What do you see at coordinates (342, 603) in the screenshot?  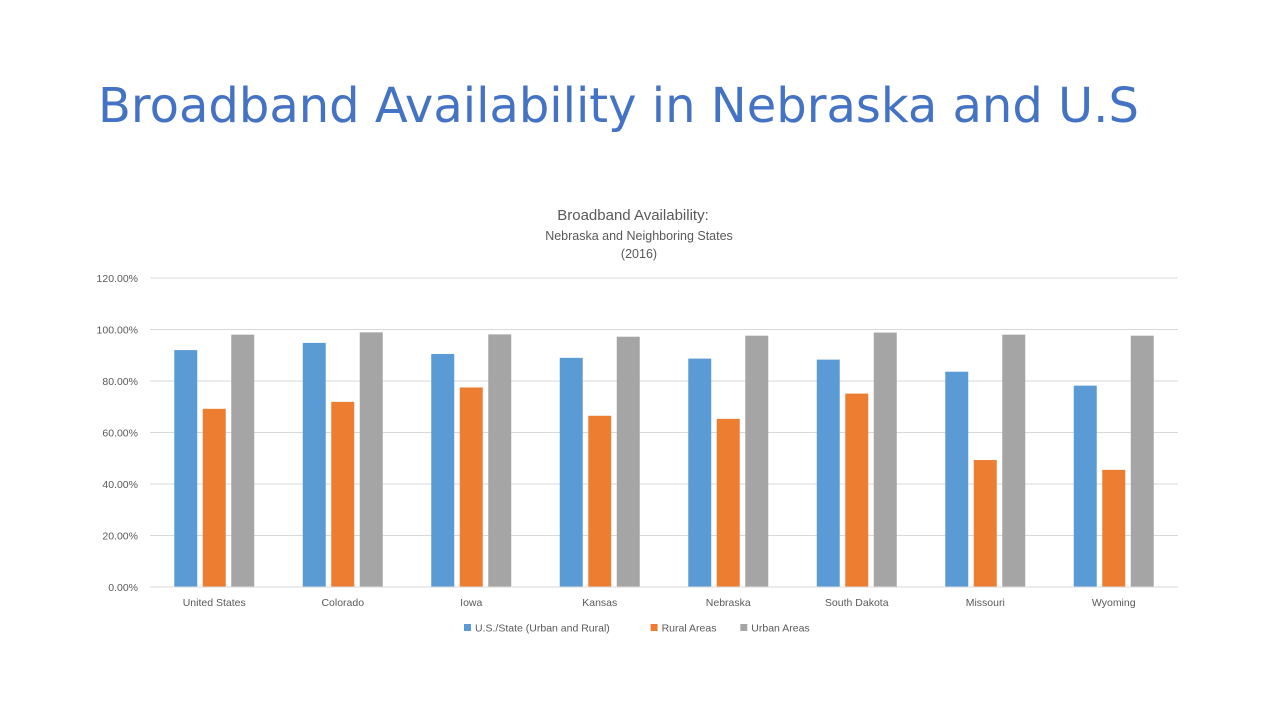 I see `x-tick-label: Colorado` at bounding box center [342, 603].